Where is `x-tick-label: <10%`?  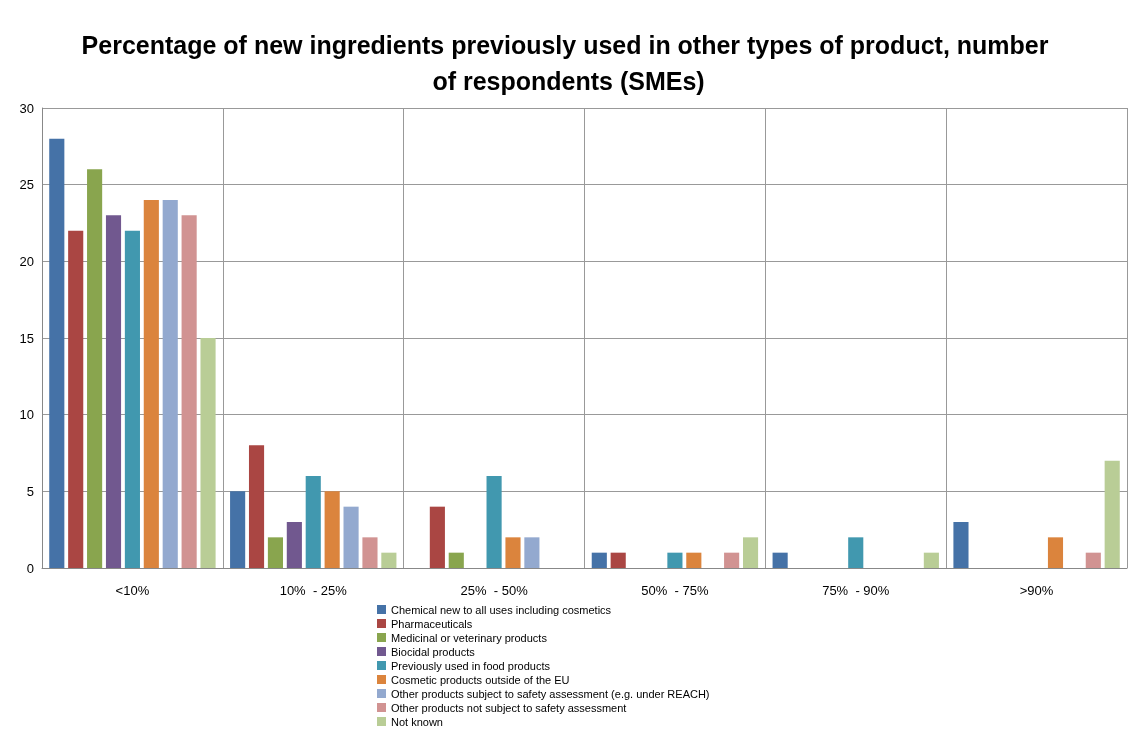
x-tick-label: <10% is located at coordinates (132, 590).